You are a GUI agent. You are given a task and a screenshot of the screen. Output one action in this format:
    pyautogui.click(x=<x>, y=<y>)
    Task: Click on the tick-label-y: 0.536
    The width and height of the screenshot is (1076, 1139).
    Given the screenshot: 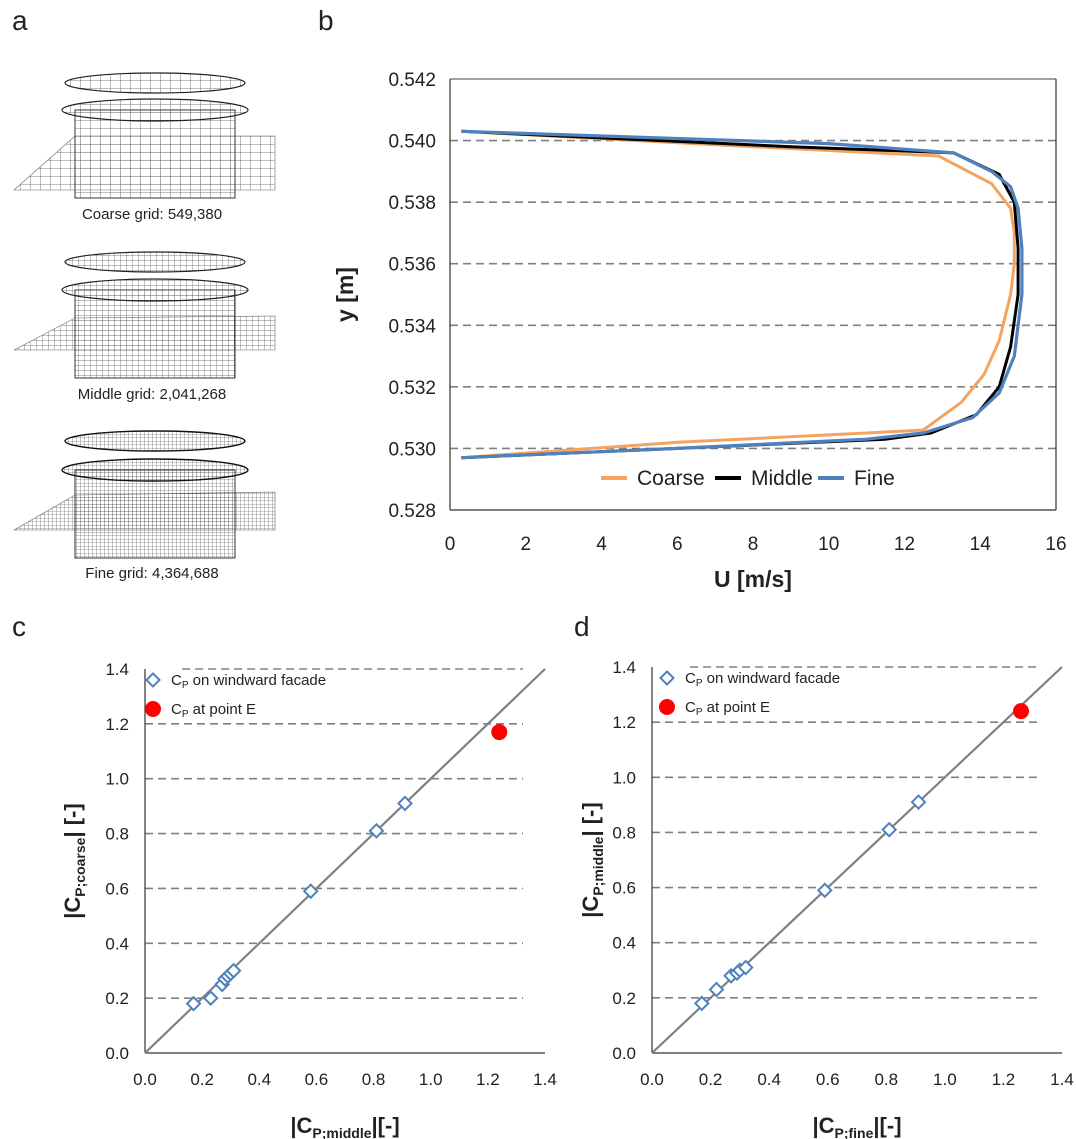 What is the action you would take?
    pyautogui.click(x=412, y=265)
    